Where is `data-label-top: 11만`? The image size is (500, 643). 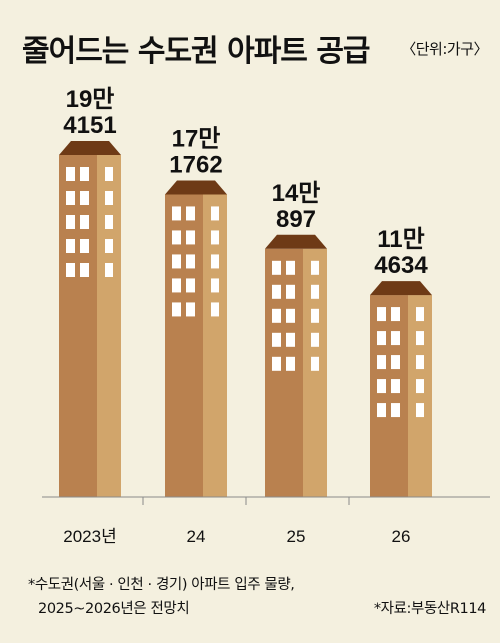
data-label-top: 11만 is located at coordinates (400, 239).